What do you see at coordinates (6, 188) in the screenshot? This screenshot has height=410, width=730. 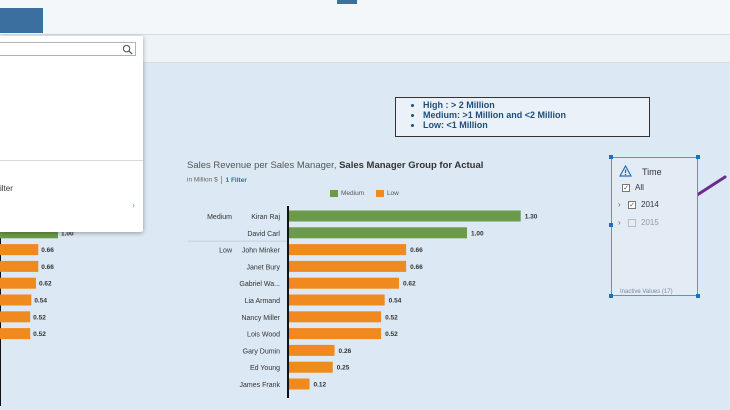 I see `popup-filter-label: ilter` at bounding box center [6, 188].